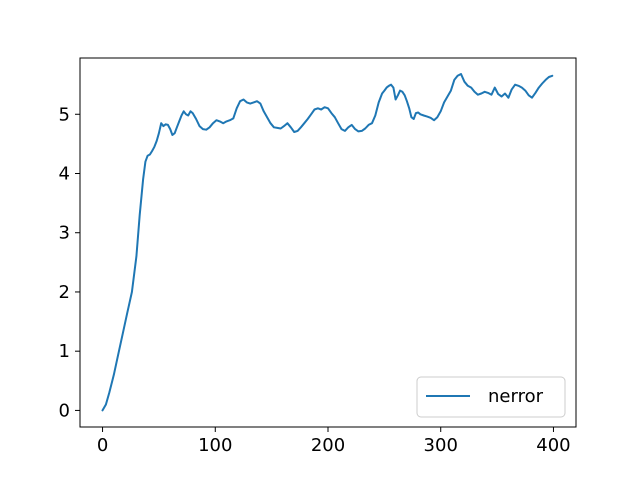  Describe the element at coordinates (69, 262) in the screenshot. I see `y-axis: 0 1 2 3 4 5` at that location.